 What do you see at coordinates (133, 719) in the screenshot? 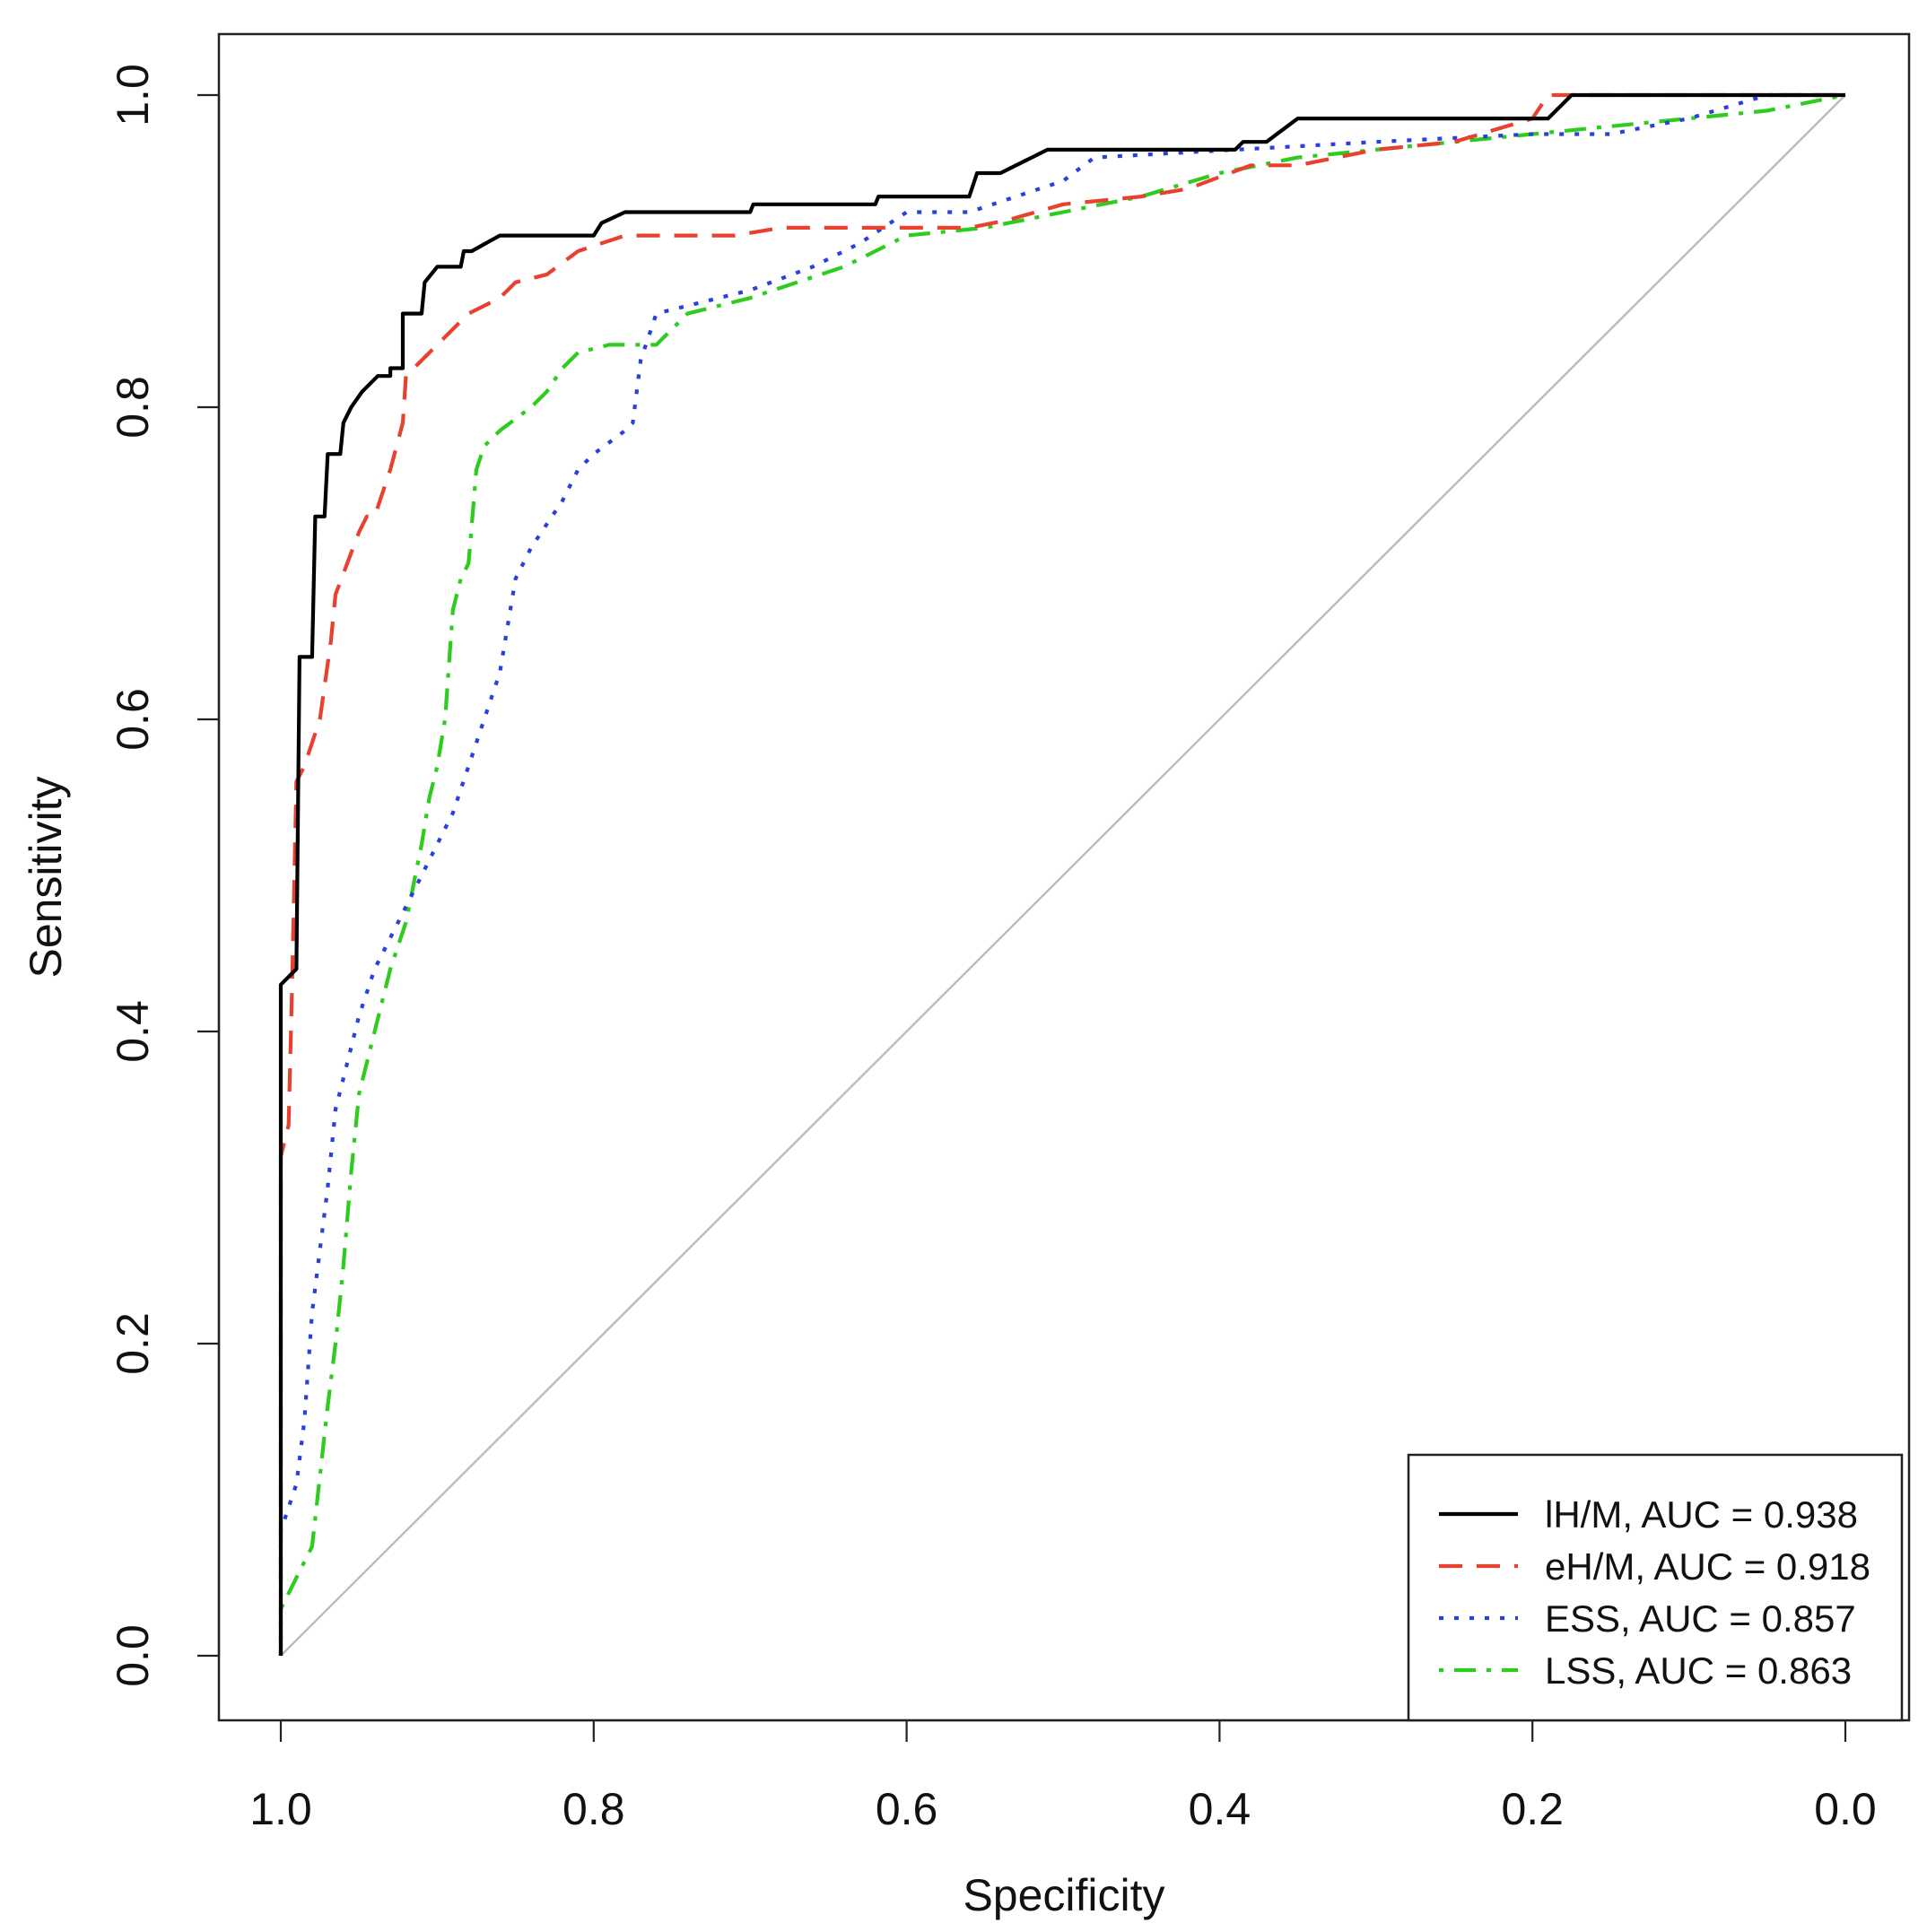
I see `y-tick-label: 0.6` at bounding box center [133, 719].